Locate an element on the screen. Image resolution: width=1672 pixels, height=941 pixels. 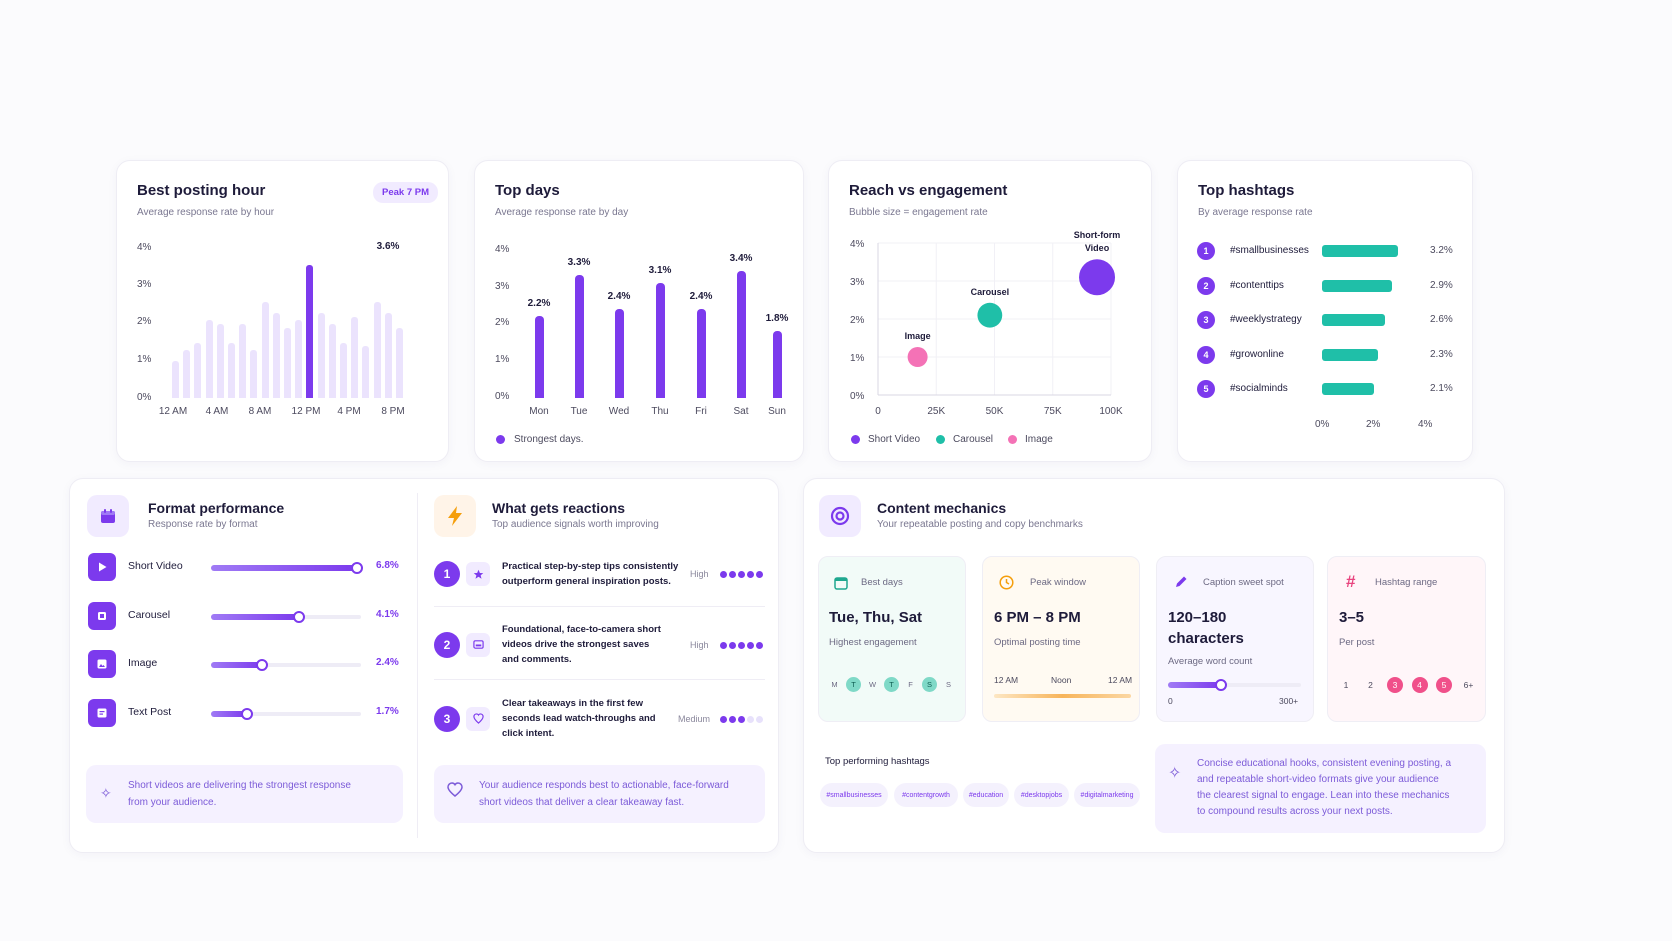
mech-value: 120–180 is located at coordinates (1197, 617).